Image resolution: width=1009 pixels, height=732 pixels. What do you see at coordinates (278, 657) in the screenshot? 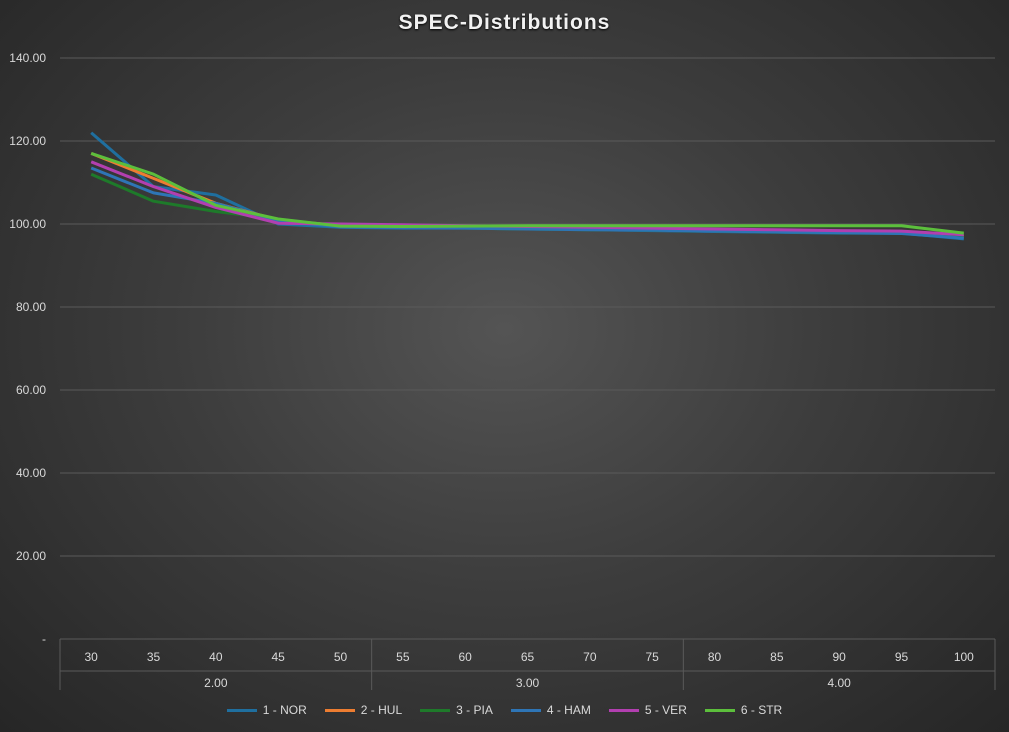
I see `x-tick-label: 45` at bounding box center [278, 657].